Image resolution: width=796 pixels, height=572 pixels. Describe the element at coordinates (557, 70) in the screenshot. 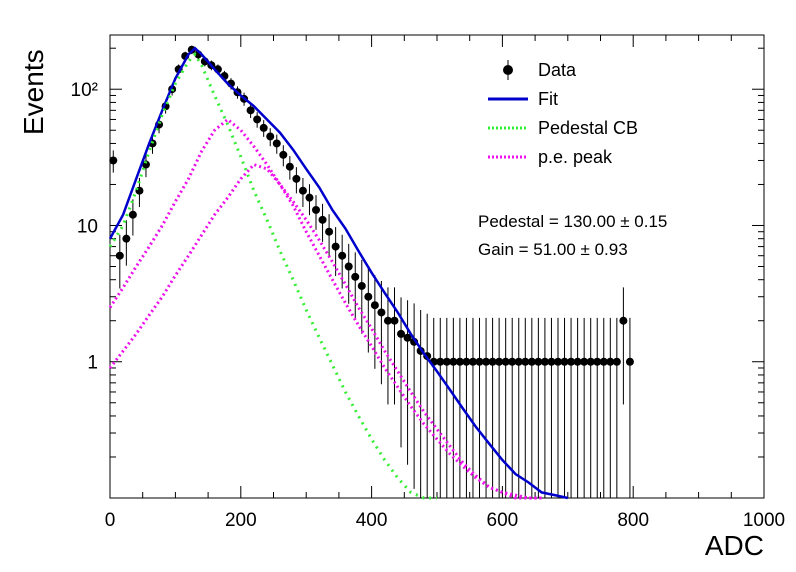

I see `legend-label: Data` at that location.